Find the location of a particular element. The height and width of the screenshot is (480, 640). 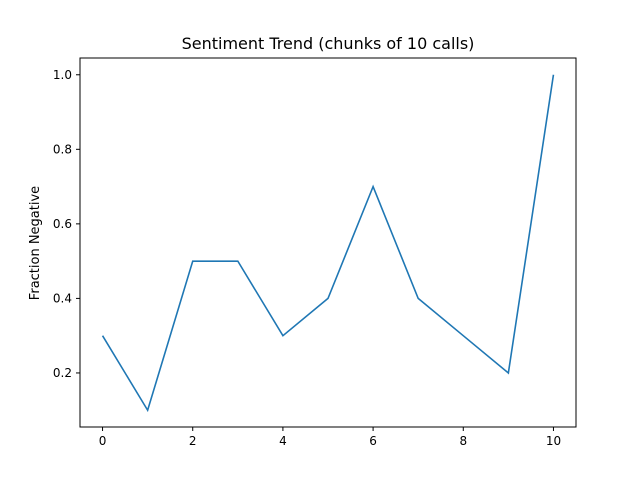

y-tick-label: 0.6 is located at coordinates (62, 224).